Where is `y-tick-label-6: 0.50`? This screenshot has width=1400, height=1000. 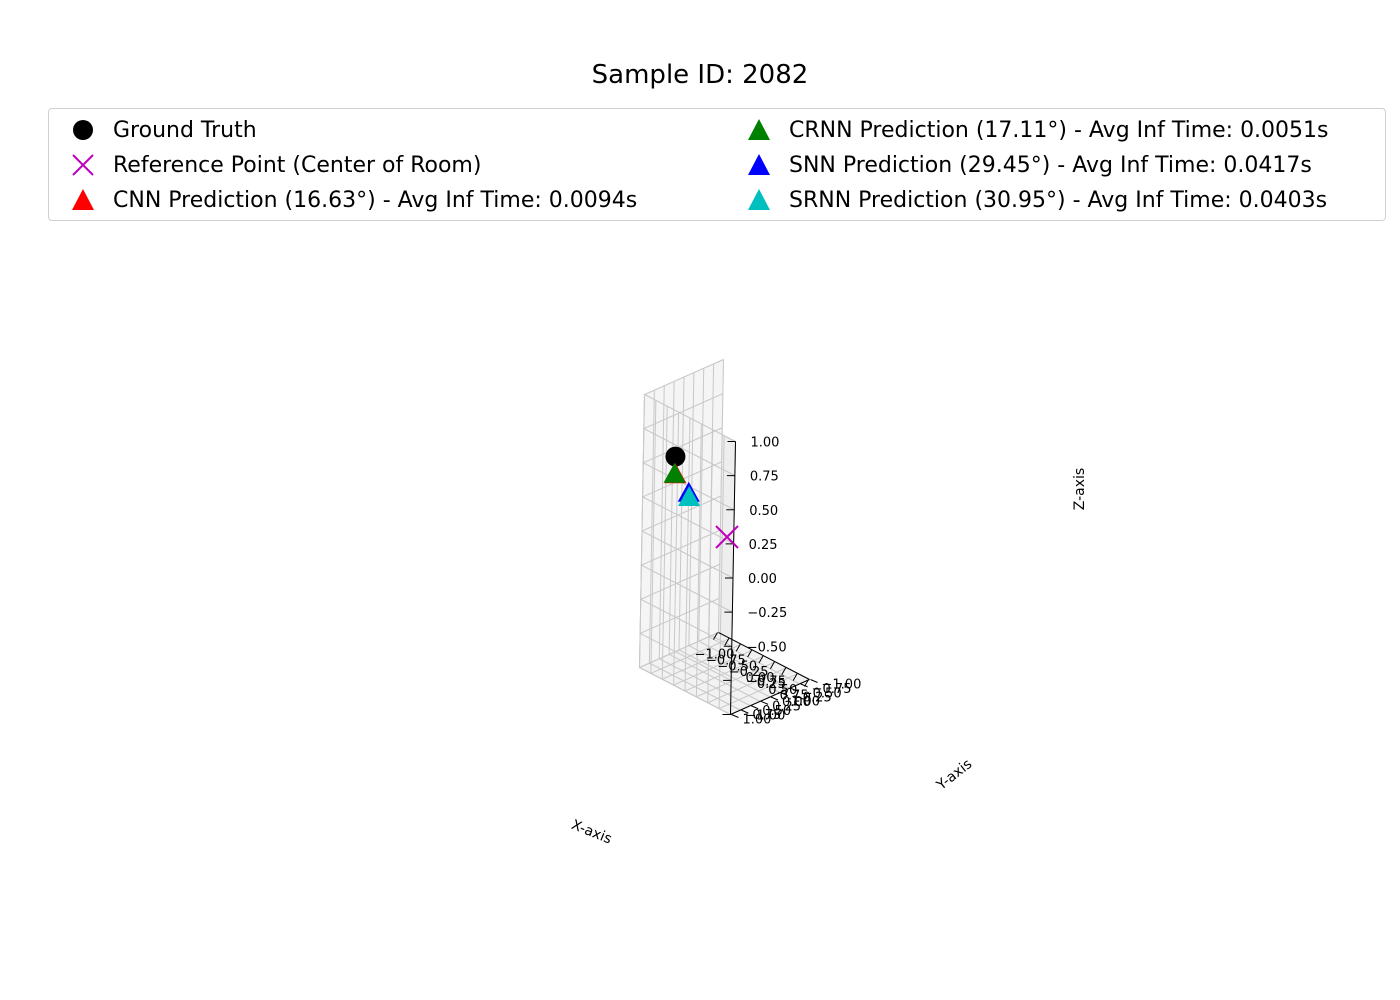 y-tick-label-6: 0.50 is located at coordinates (776, 711).